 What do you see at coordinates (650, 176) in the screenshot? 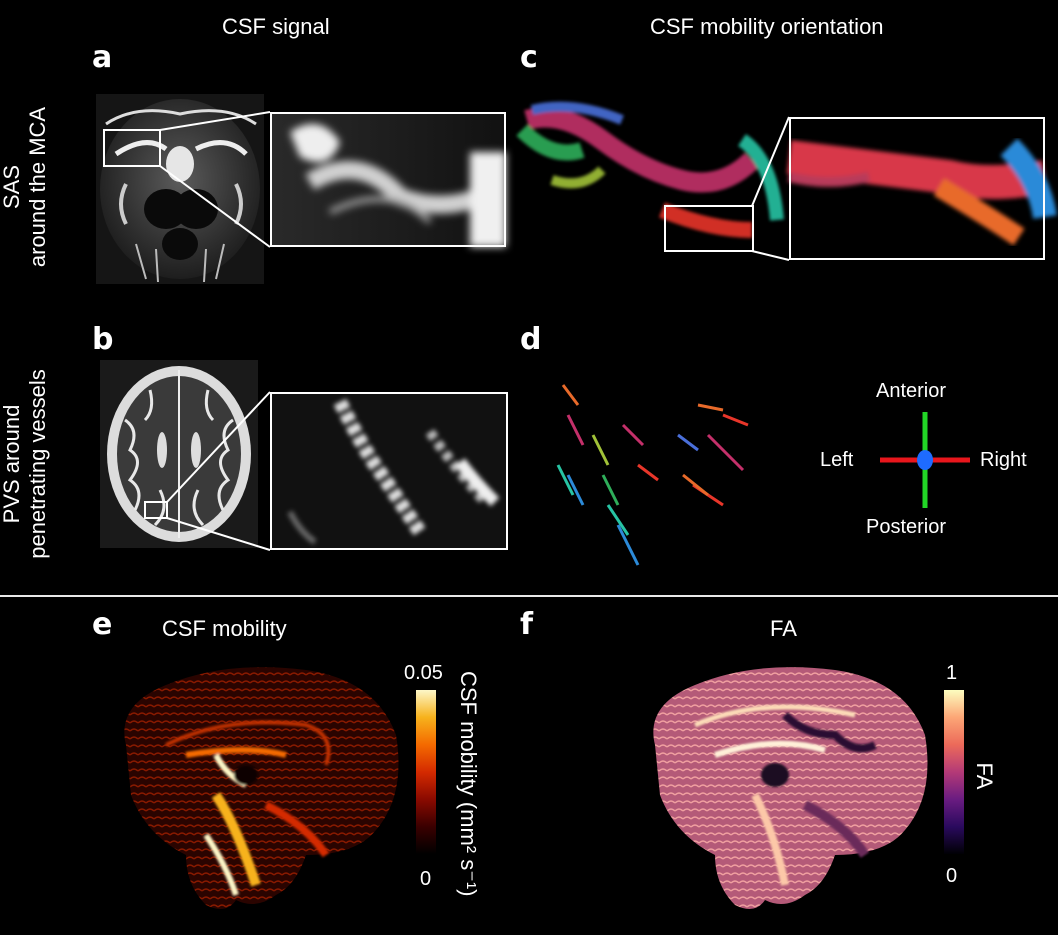
I see `panel-c-orientation-glyphs` at bounding box center [650, 176].